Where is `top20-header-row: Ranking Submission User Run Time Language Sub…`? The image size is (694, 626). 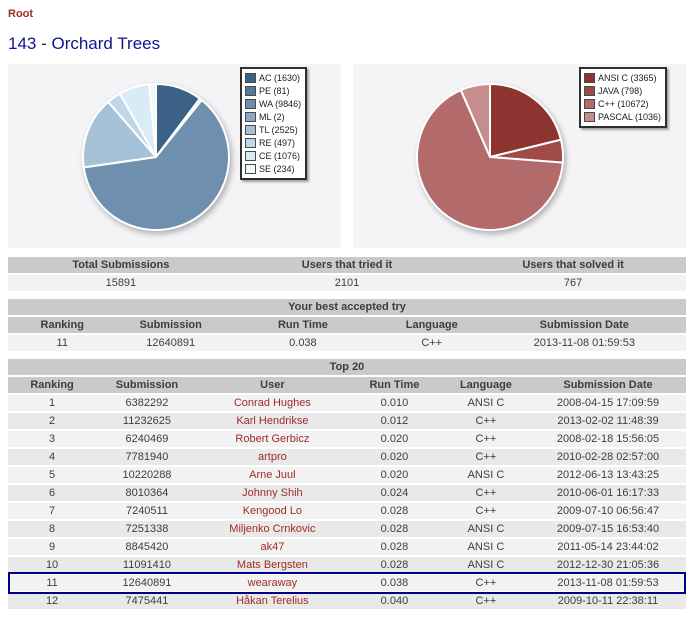
top20-header-row: Ranking Submission User Run Time Language Sub… is located at coordinates (347, 385).